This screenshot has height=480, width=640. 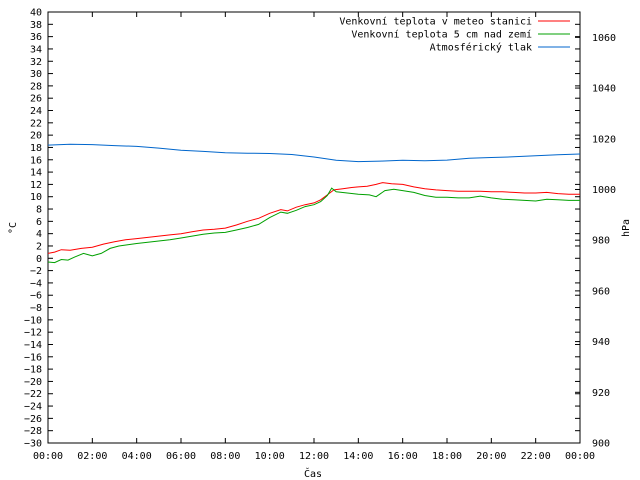 I want to click on left-tick-label: −30, so click(x=33, y=444).